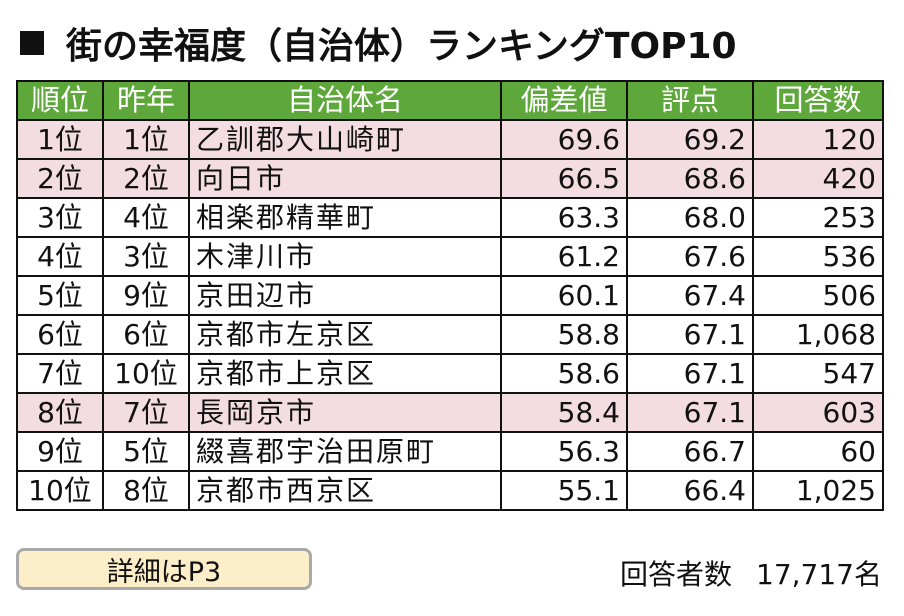  Describe the element at coordinates (676, 574) in the screenshot. I see `respondent-count-label: 回答者数` at that location.